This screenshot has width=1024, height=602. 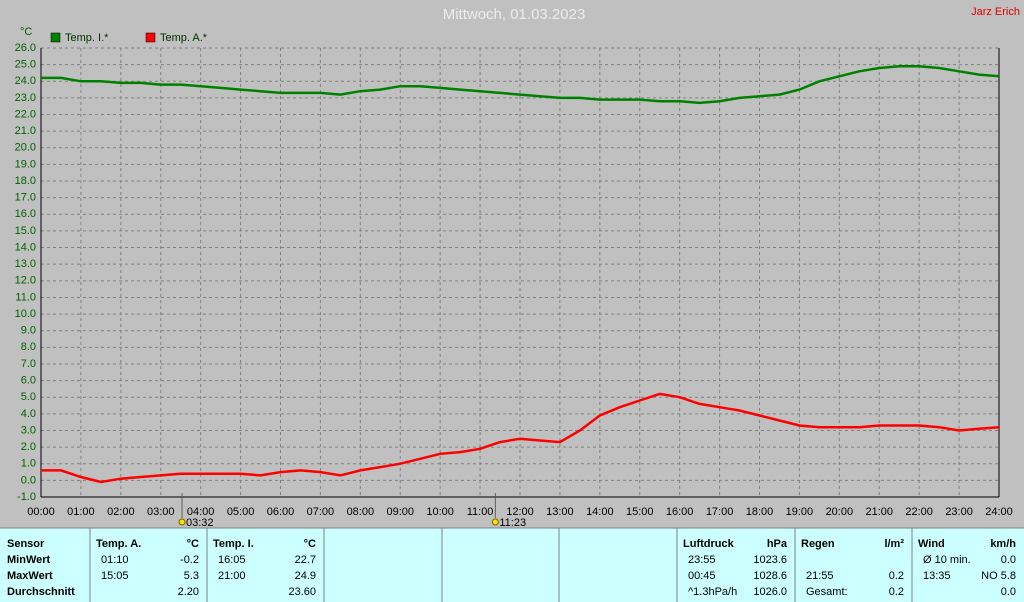 What do you see at coordinates (25, 81) in the screenshot?
I see `y-tick-label: 24.0` at bounding box center [25, 81].